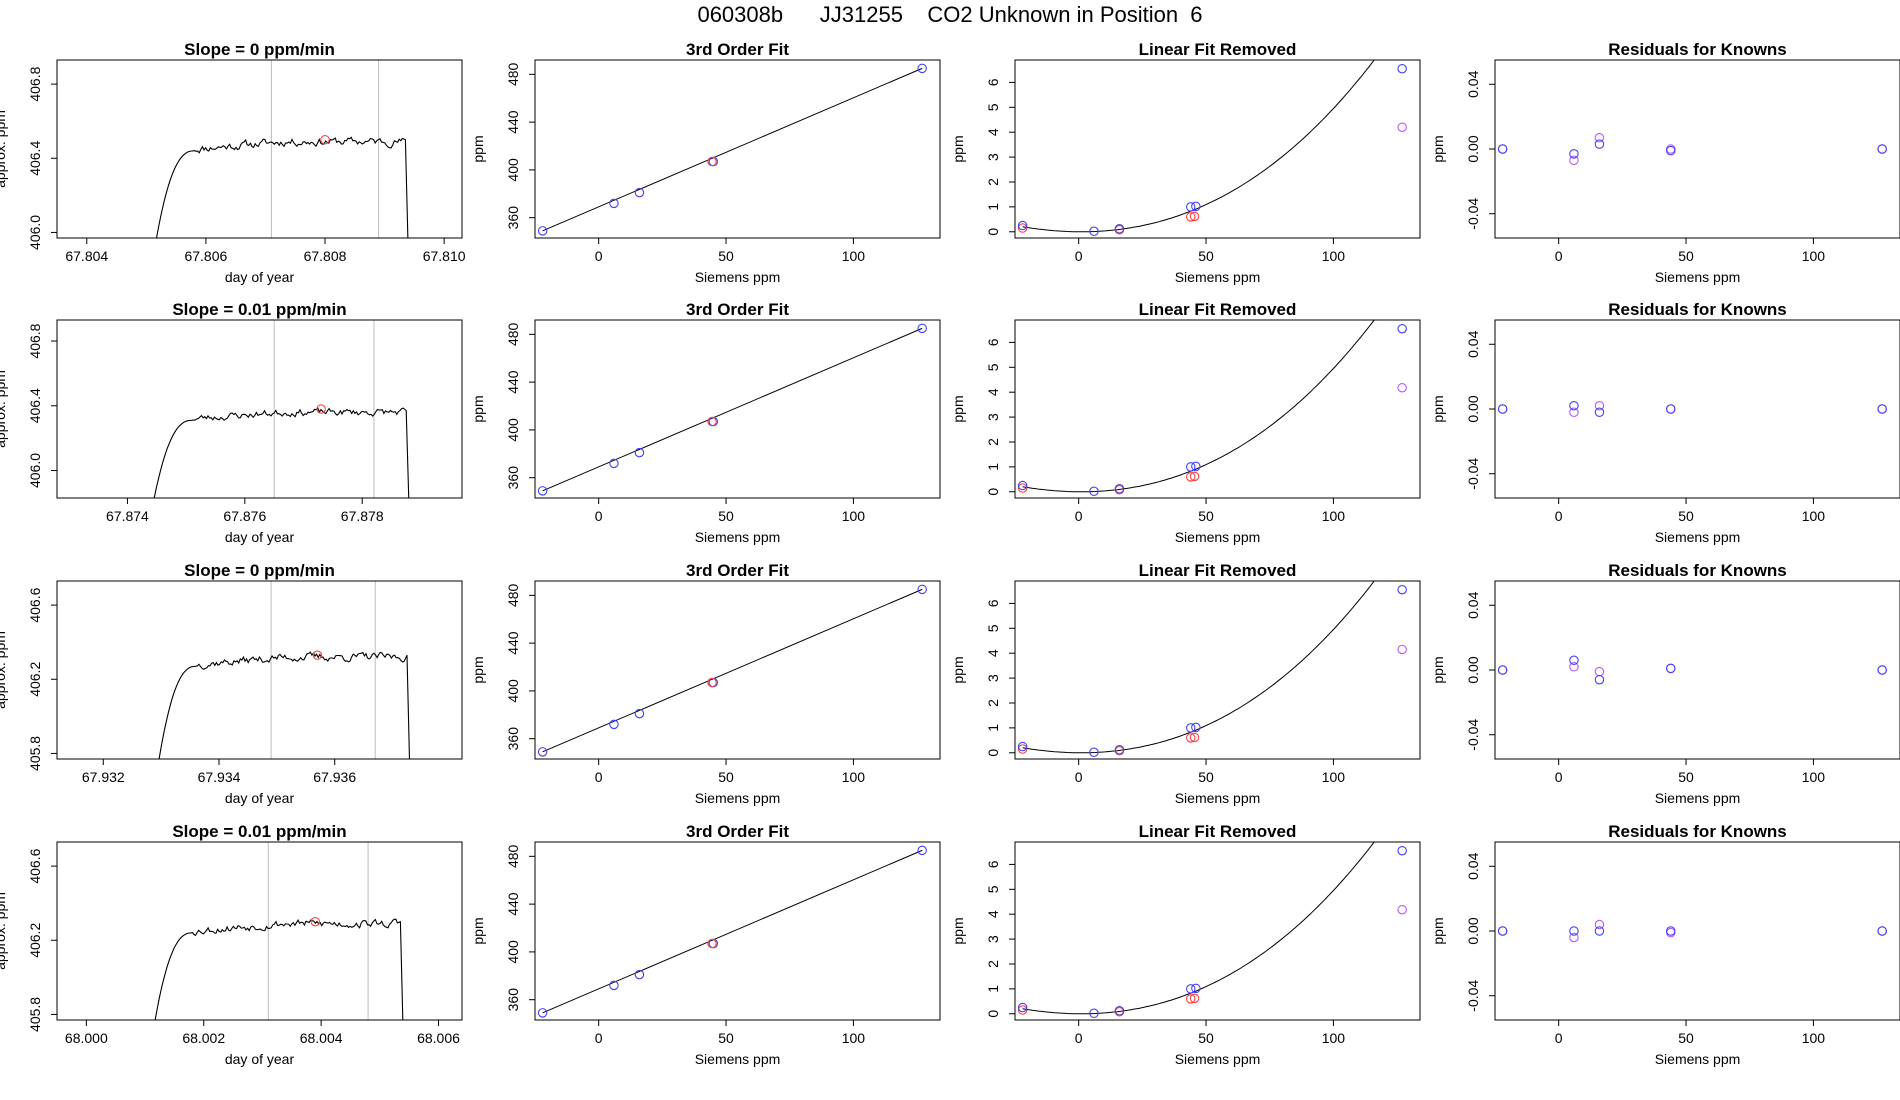 This screenshot has width=1900, height=1100. I want to click on y-tick-label: 405.8, so click(35, 1014).